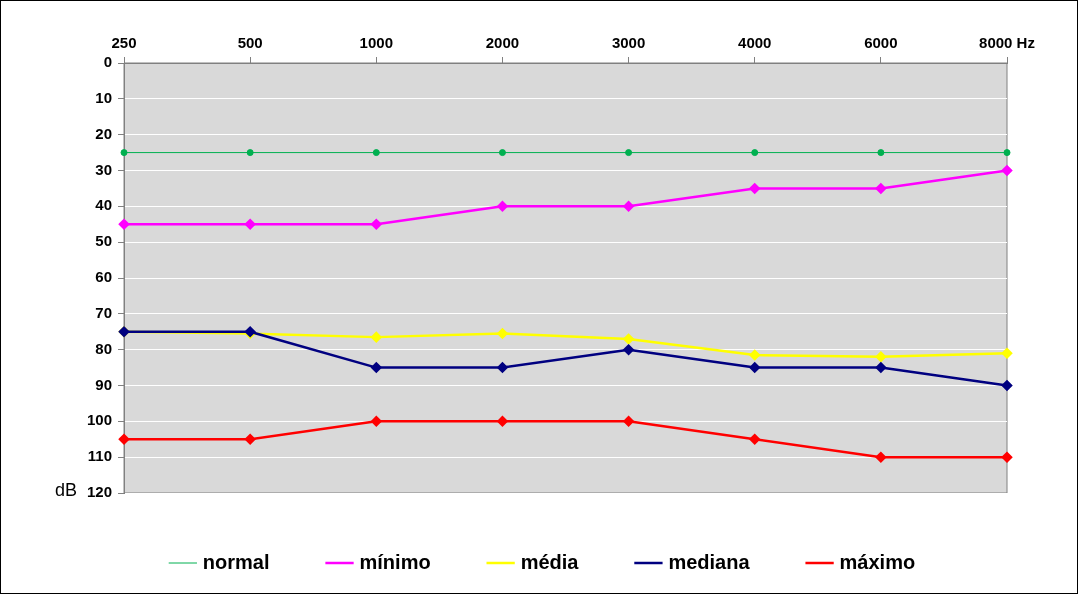 The image size is (1078, 594). Describe the element at coordinates (104, 169) in the screenshot. I see `y-tick-label: 30` at that location.